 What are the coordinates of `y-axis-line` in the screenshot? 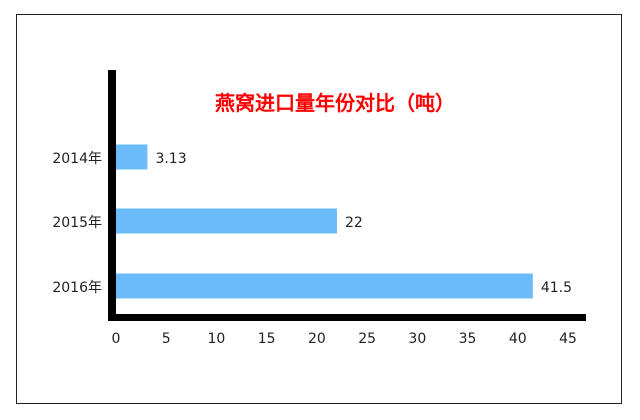 It's located at (112, 195).